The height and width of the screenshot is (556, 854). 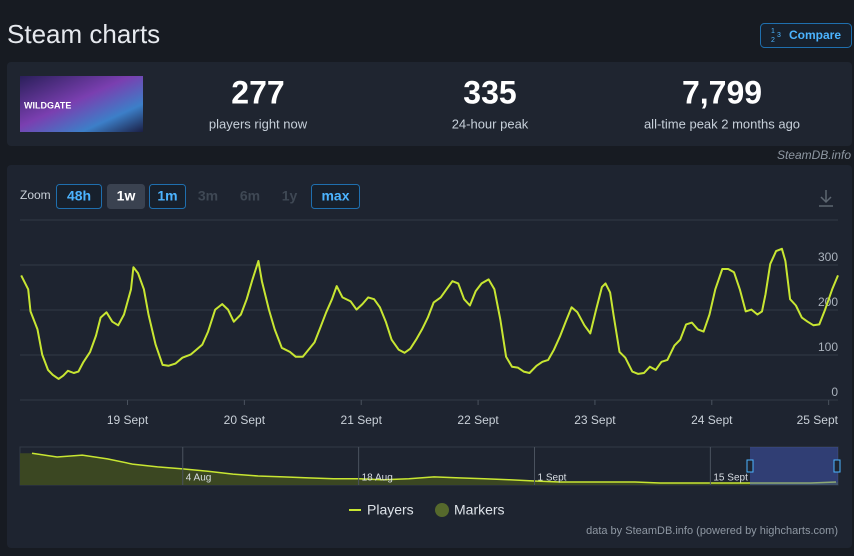 What do you see at coordinates (83, 34) in the screenshot?
I see `page-title: Steam charts` at bounding box center [83, 34].